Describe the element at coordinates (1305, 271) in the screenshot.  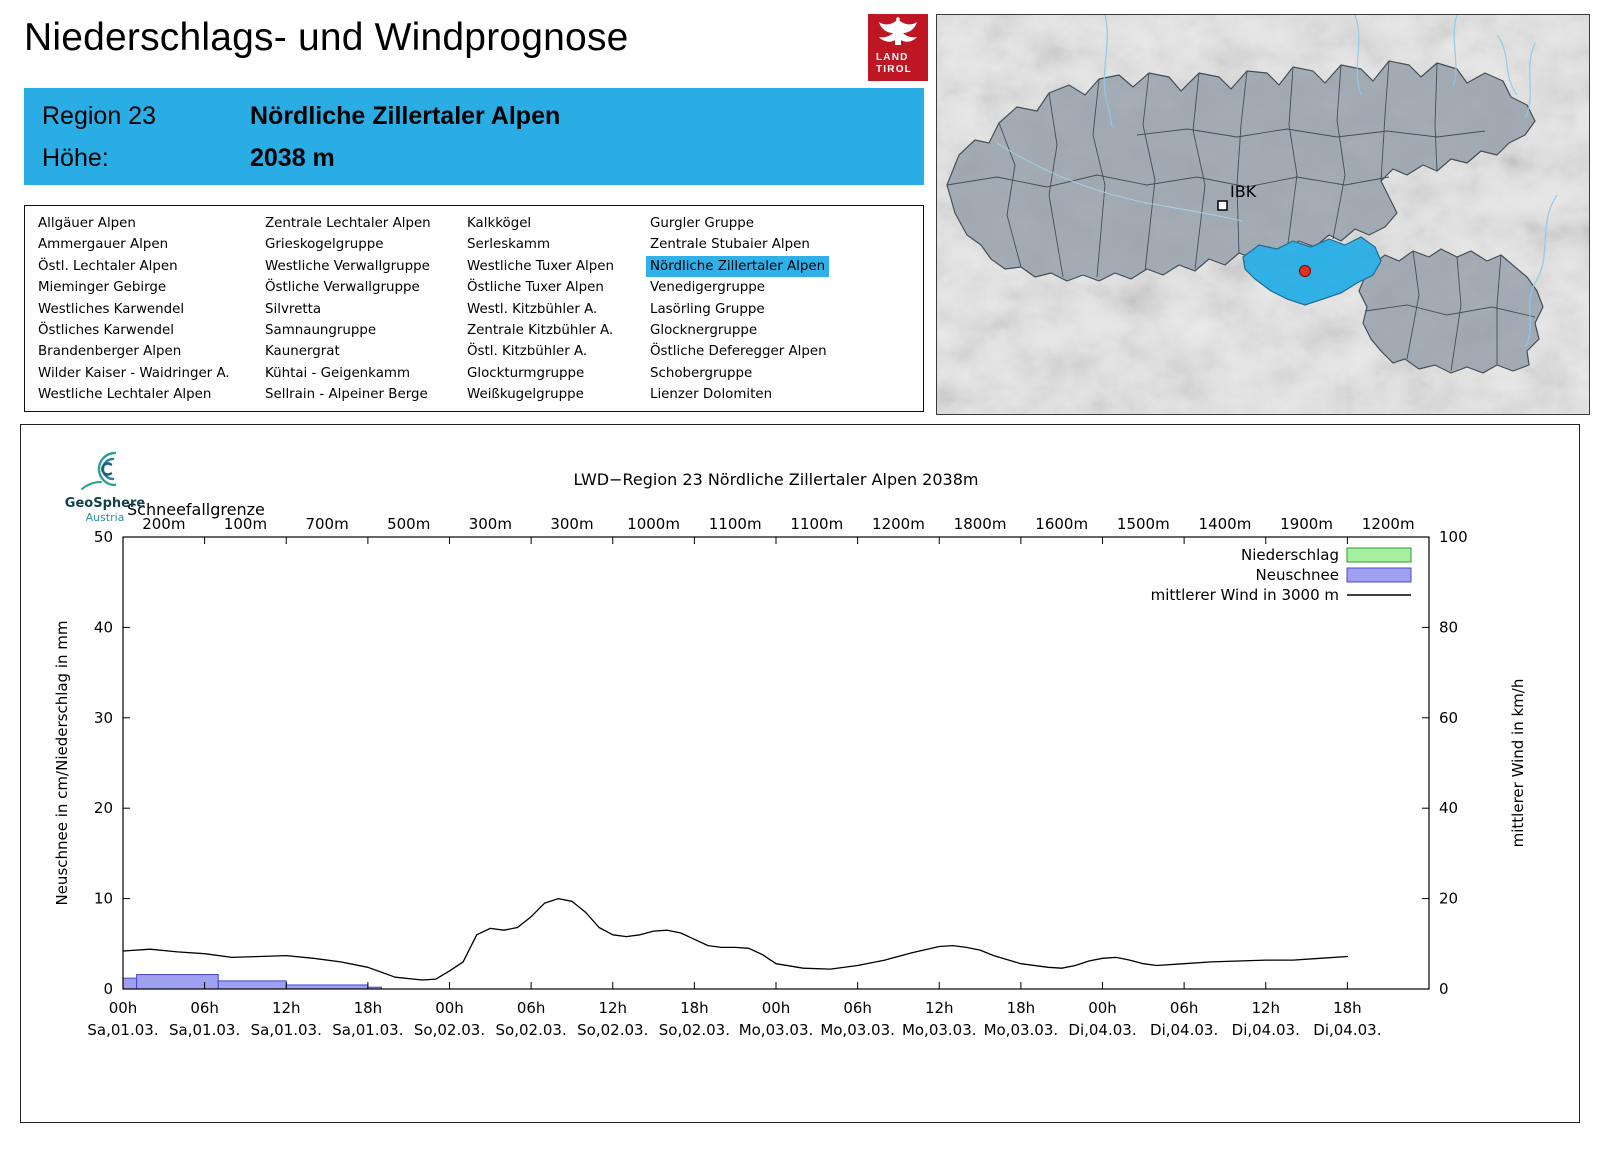
I see `region-location-dot` at that location.